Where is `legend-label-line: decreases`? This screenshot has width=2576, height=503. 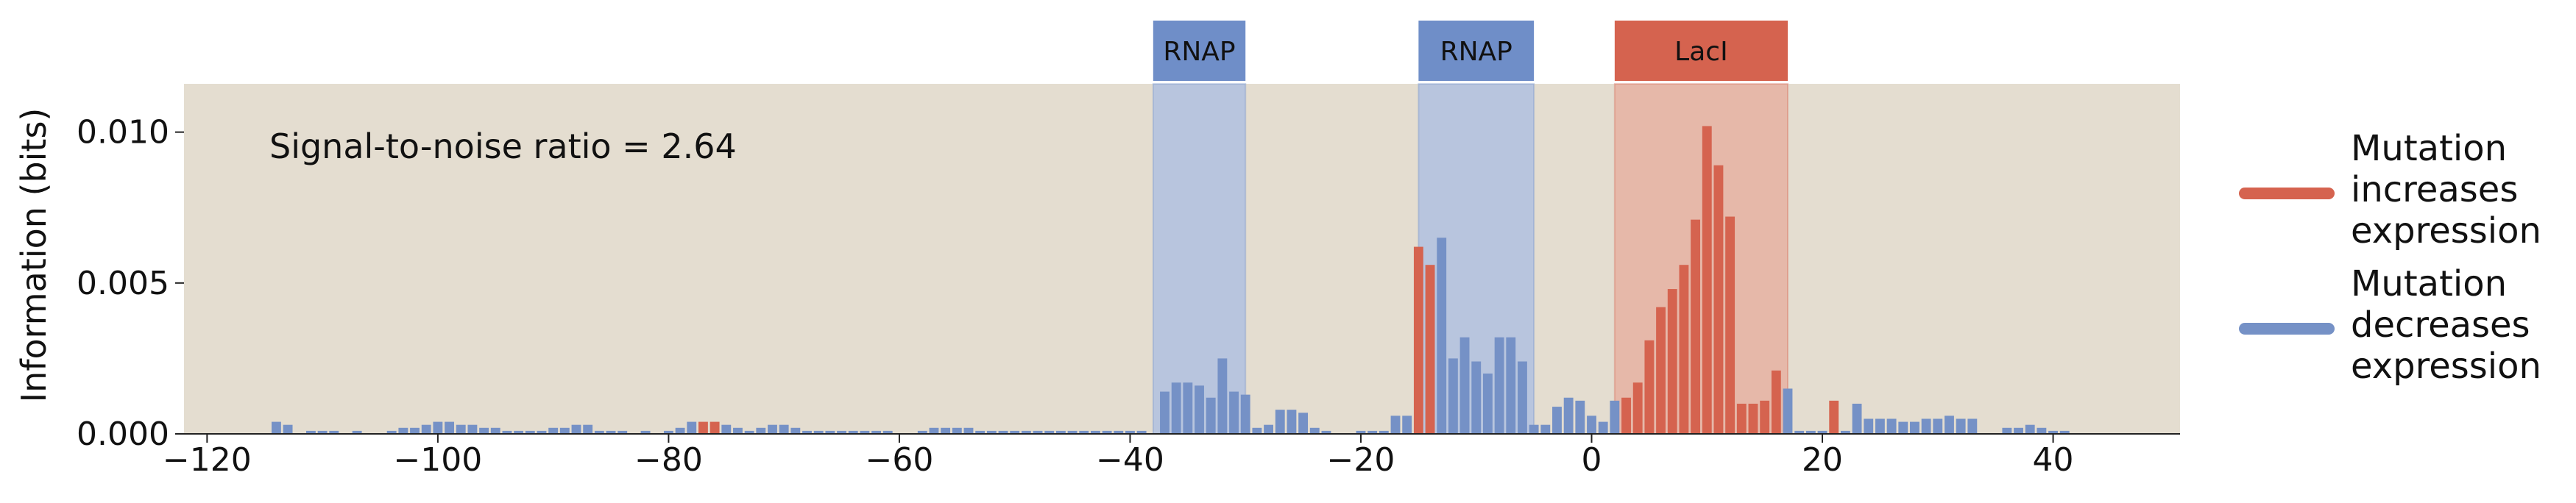
legend-label-line: decreases is located at coordinates (2440, 325).